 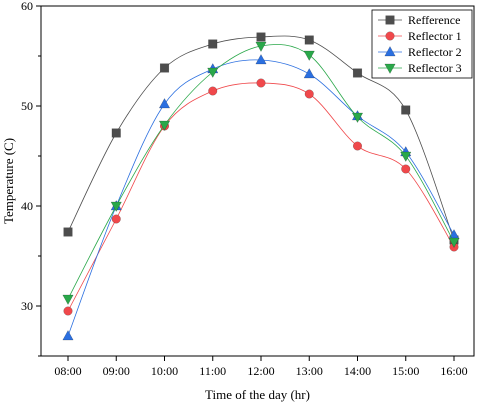 I want to click on y-axis-title: Temperature (C), so click(x=8, y=181).